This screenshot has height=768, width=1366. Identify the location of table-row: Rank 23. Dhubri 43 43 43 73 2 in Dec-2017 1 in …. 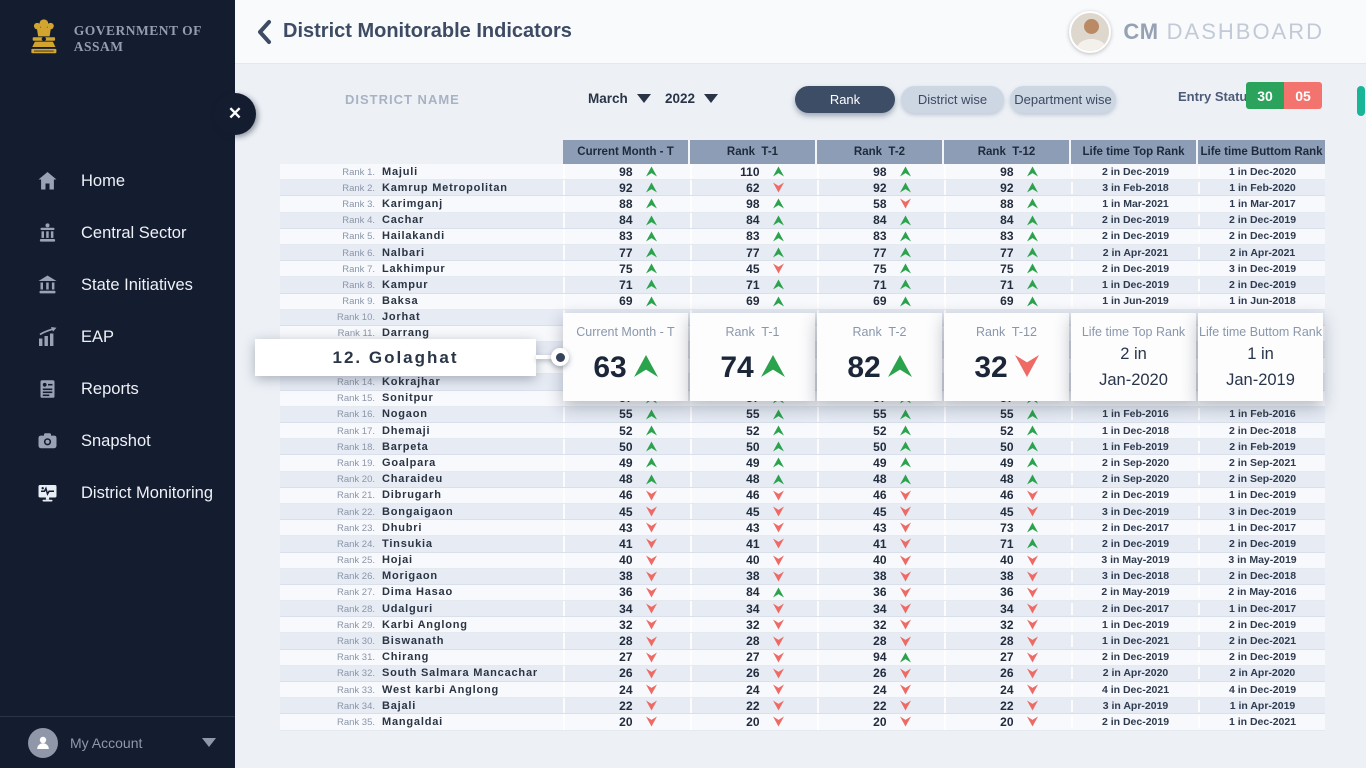
(802, 528).